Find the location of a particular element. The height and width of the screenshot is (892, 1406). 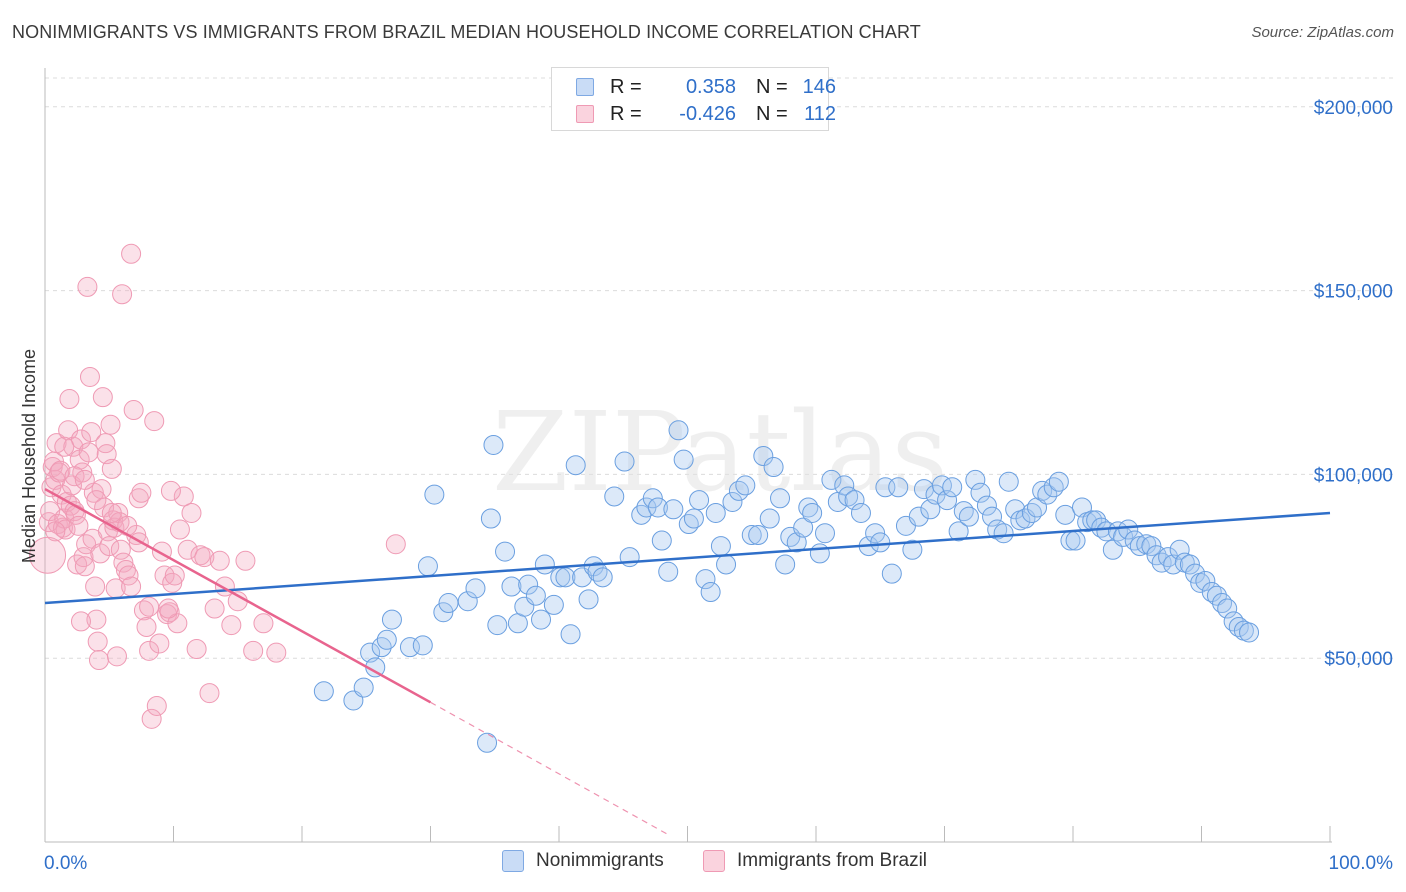

y-tick-label: $100,000 is located at coordinates (1353, 475).